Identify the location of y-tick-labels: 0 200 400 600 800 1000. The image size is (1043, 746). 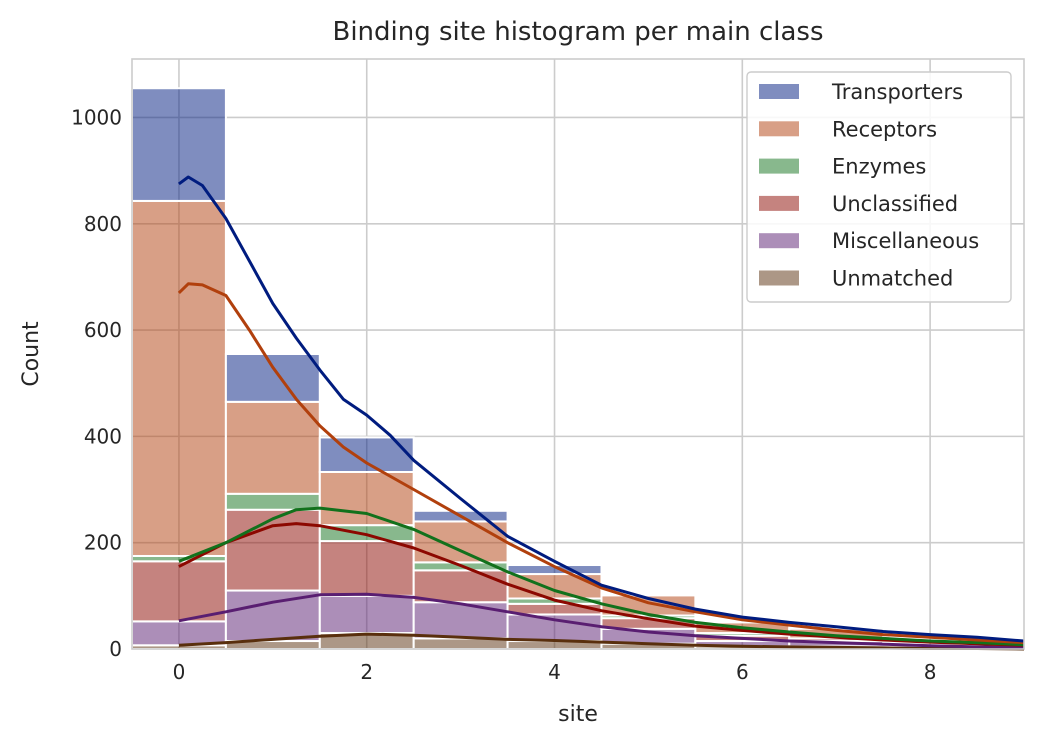
(96, 383).